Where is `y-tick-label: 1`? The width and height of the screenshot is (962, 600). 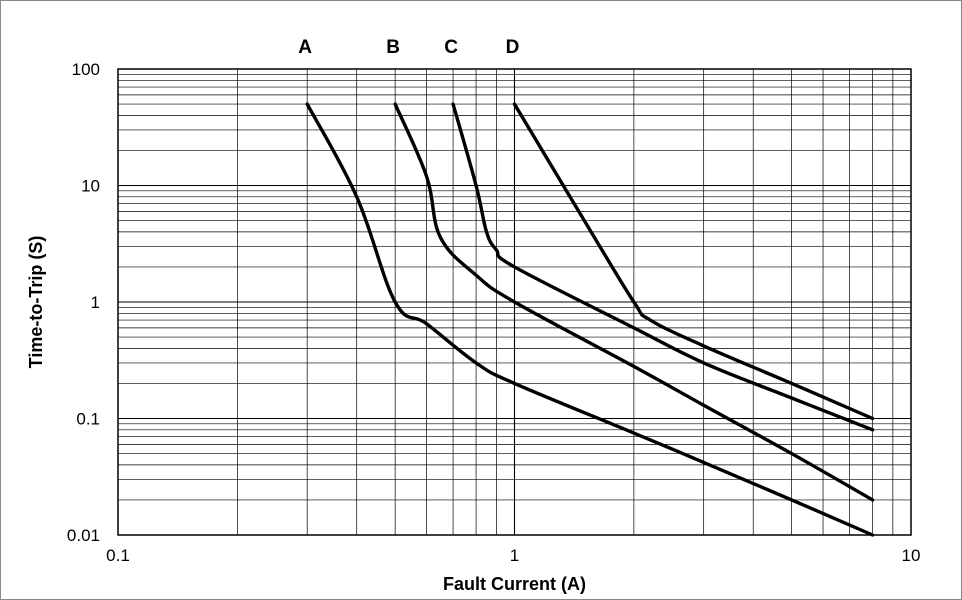 y-tick-label: 1 is located at coordinates (95, 302).